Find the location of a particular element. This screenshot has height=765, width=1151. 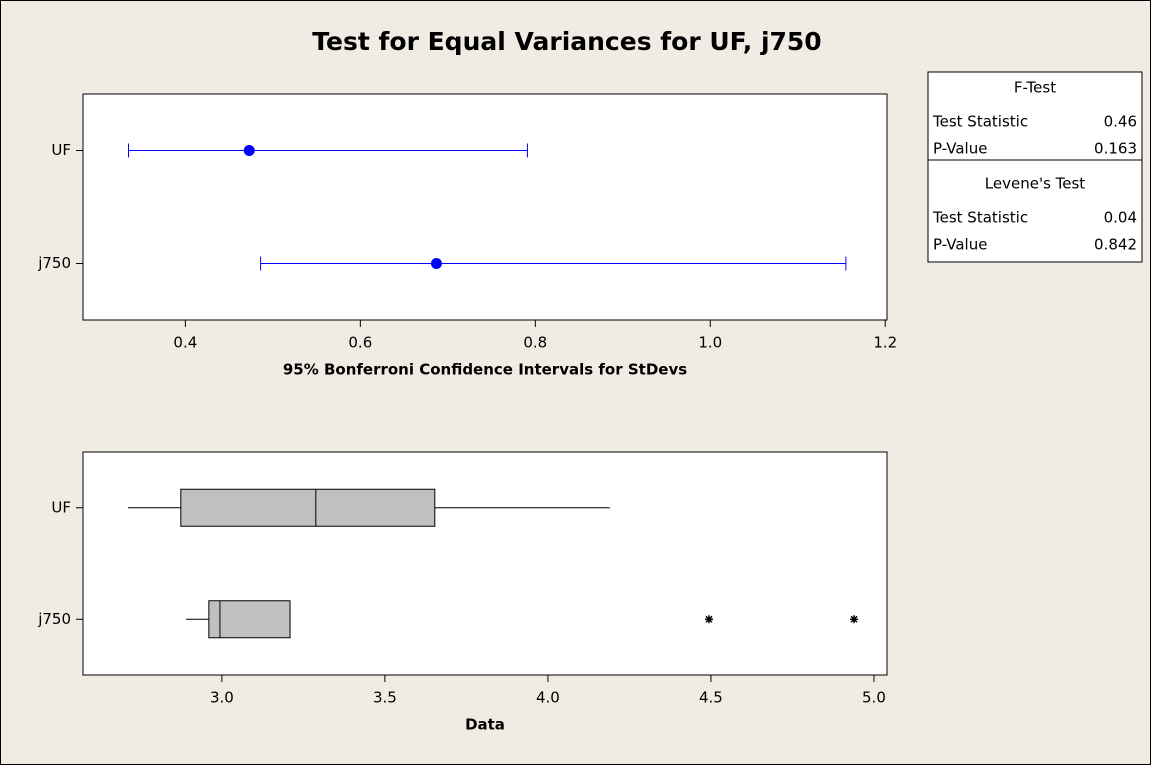

x-tick-label: 1.0 is located at coordinates (710, 343).